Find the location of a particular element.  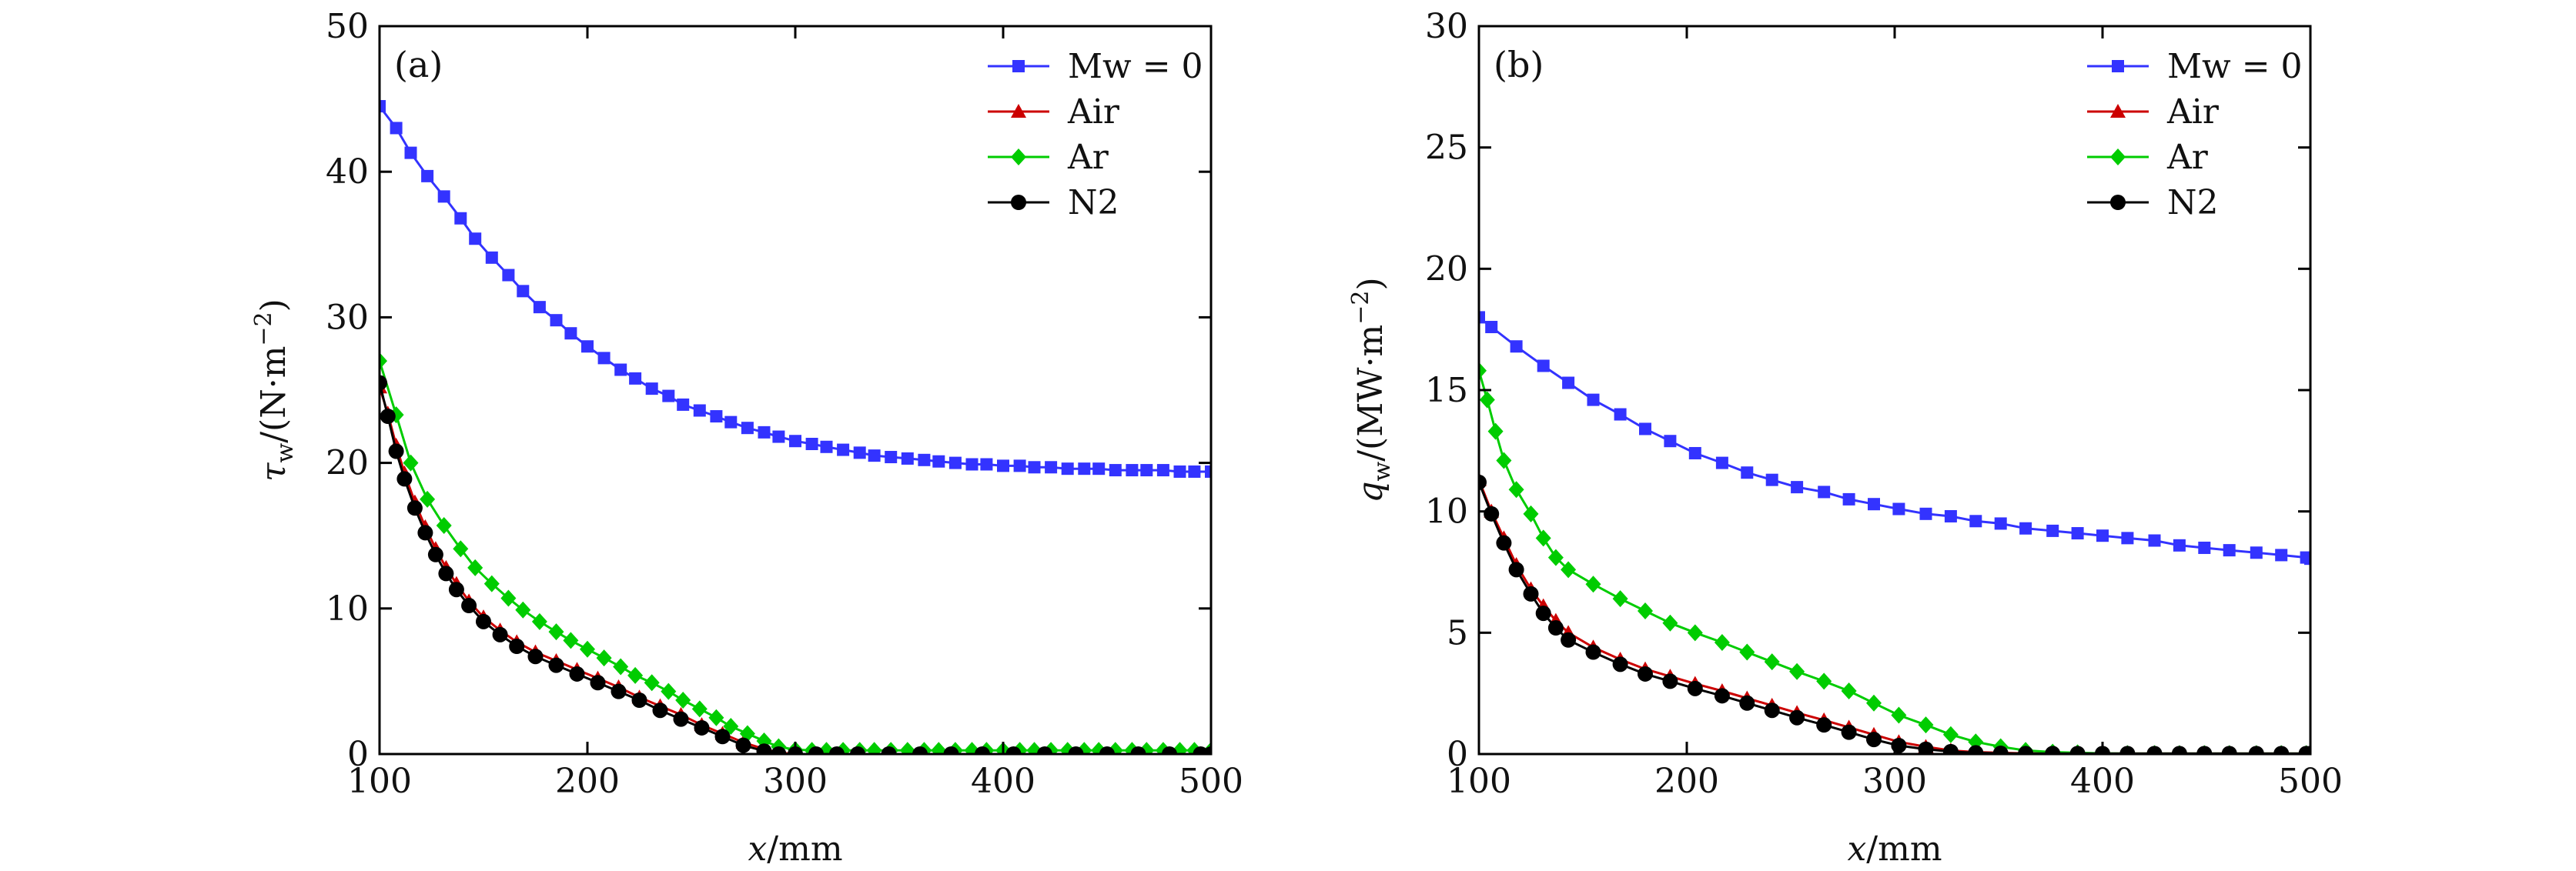

panel-b-x-tick-label: 500 is located at coordinates (2310, 782).